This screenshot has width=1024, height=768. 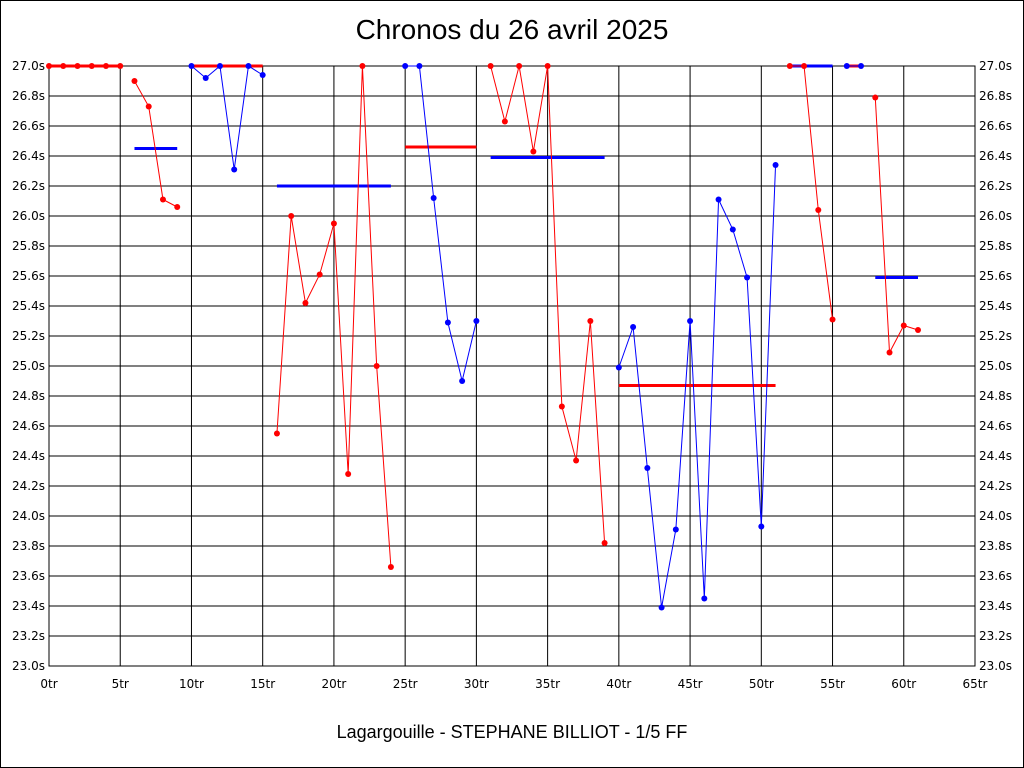 I want to click on x-tick-label: 15tr, so click(x=262, y=684).